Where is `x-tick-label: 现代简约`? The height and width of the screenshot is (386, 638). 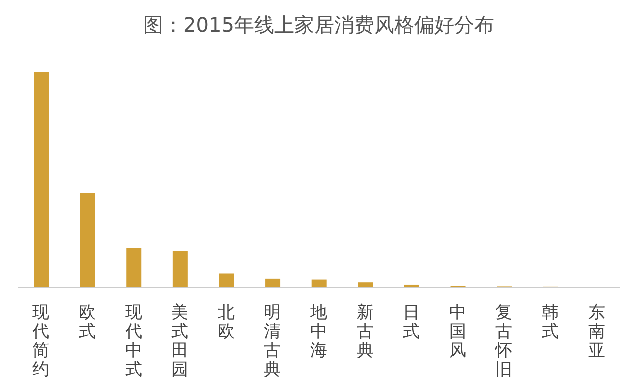
x-tick-label: 现代简约 is located at coordinates (41, 341).